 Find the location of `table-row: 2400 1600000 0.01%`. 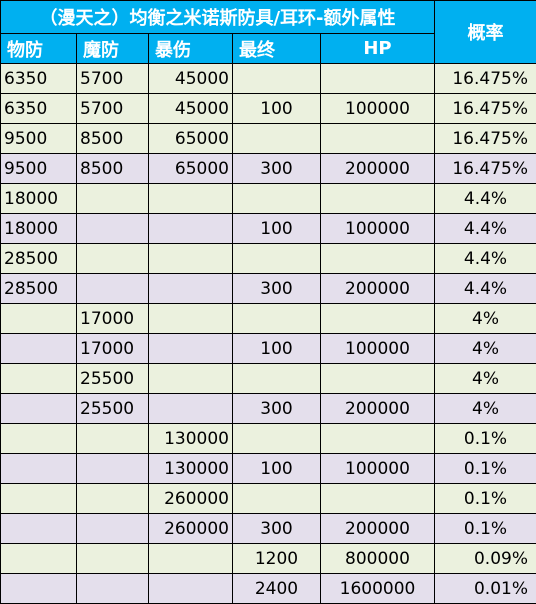

table-row: 2400 1600000 0.01% is located at coordinates (268, 588).